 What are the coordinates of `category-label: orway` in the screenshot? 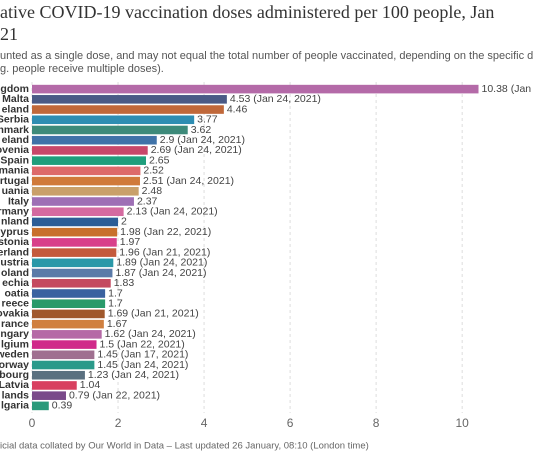 It's located at (14, 365).